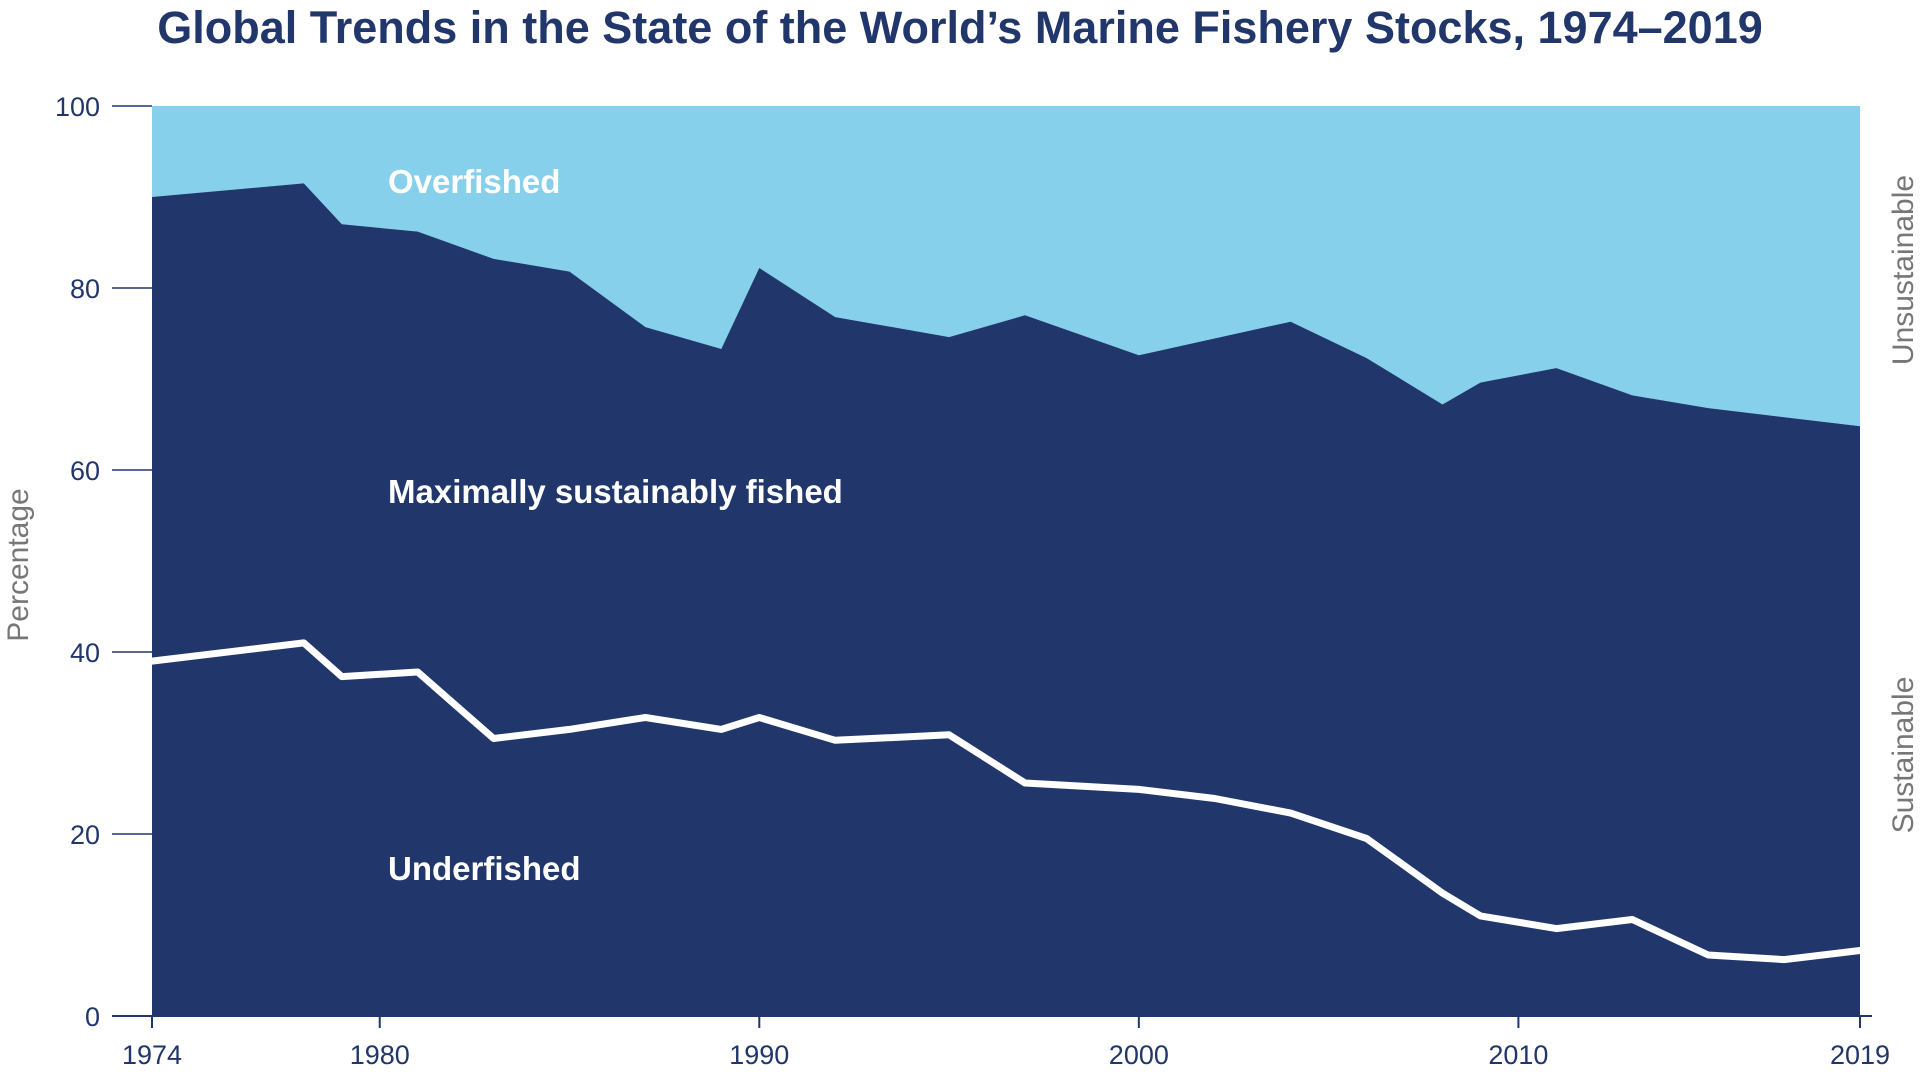  I want to click on y-tick-label: 40, so click(85, 653).